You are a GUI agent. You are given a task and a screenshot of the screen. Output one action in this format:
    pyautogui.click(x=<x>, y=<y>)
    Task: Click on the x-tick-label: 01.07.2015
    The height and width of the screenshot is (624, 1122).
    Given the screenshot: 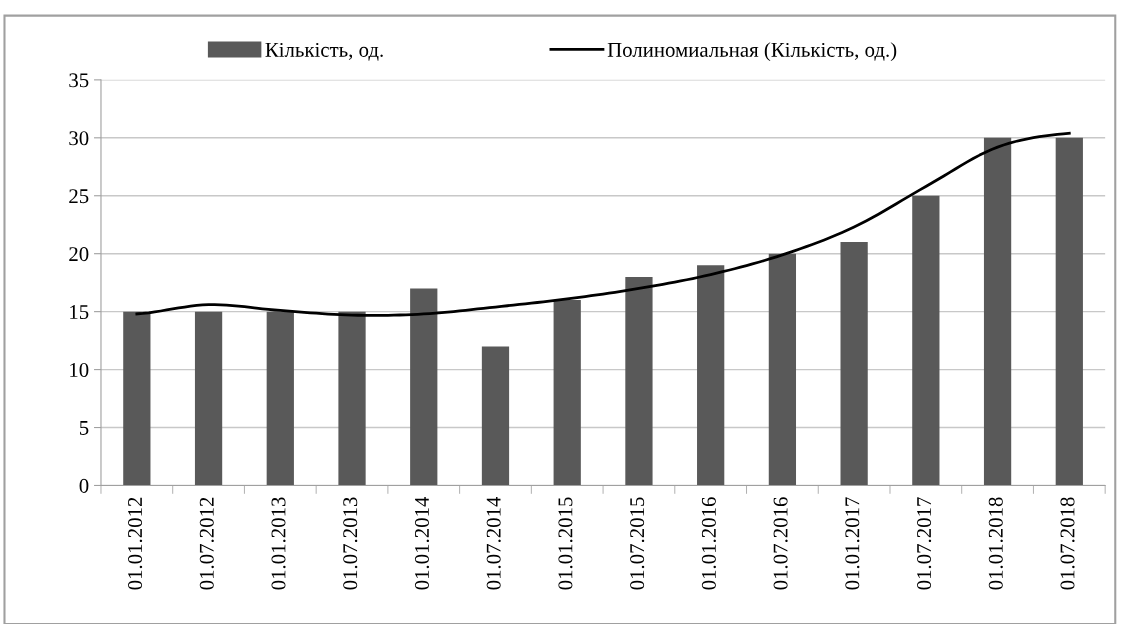 What is the action you would take?
    pyautogui.click(x=637, y=543)
    